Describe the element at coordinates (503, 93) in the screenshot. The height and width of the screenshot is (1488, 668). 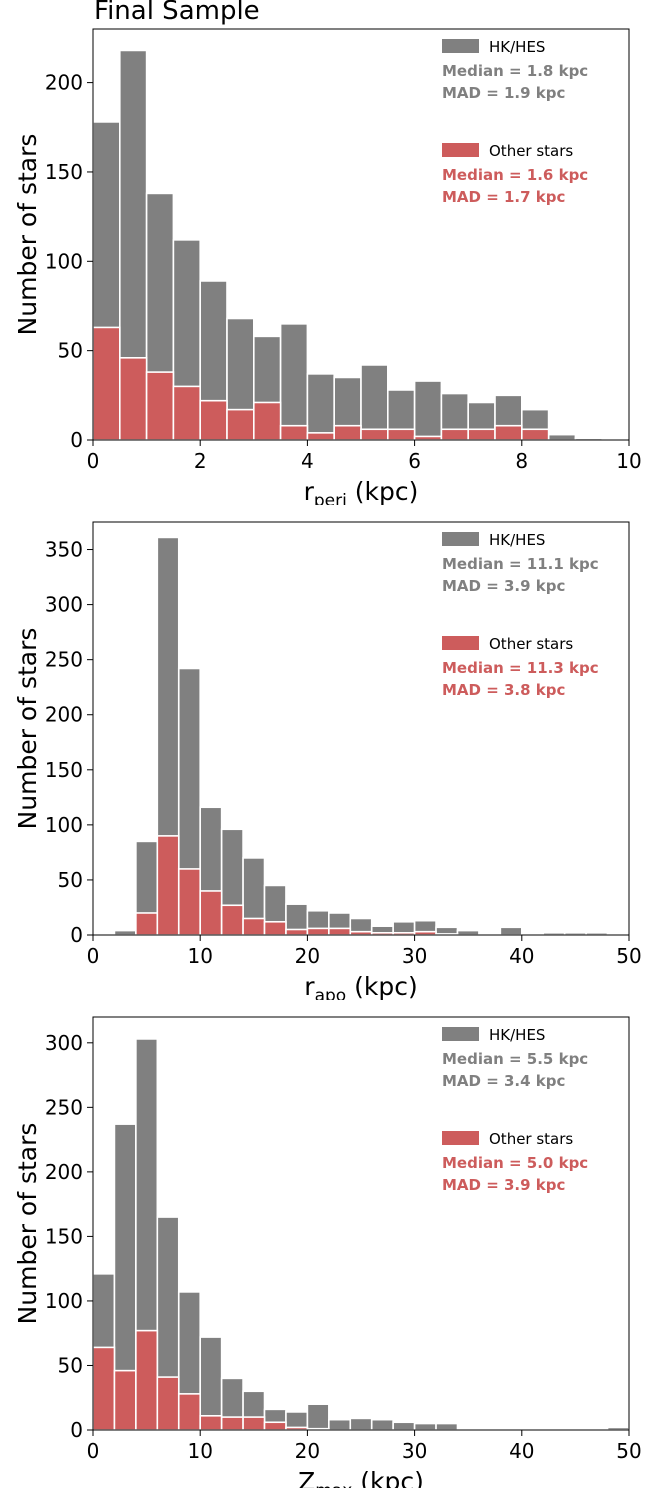
I see `legend-hk-mad: MAD = 1.9 kpc` at that location.